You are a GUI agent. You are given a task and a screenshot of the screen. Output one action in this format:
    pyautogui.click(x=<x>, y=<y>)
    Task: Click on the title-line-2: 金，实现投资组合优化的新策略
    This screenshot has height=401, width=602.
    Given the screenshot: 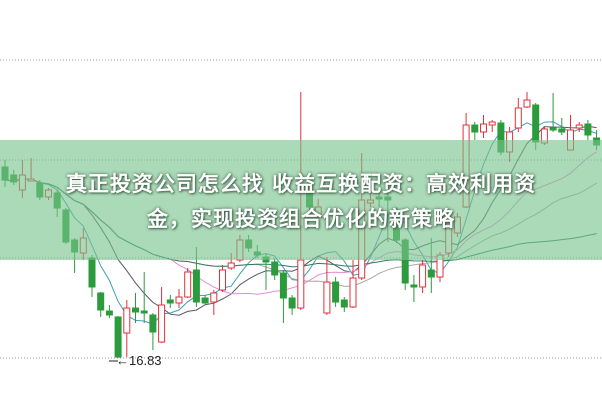 What is the action you would take?
    pyautogui.click(x=301, y=219)
    